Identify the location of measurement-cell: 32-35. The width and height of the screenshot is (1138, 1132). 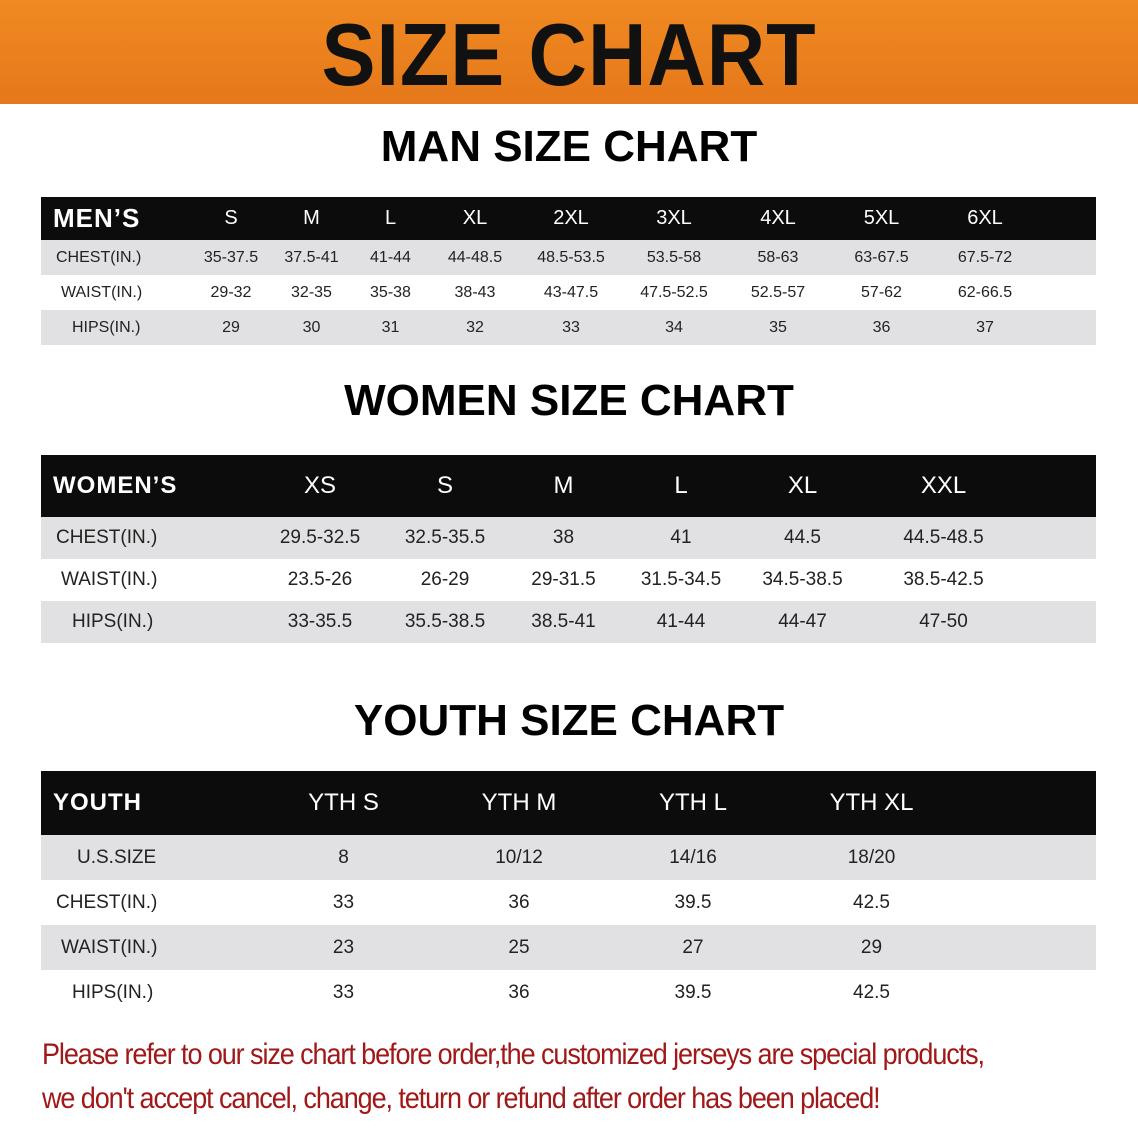
(311, 292).